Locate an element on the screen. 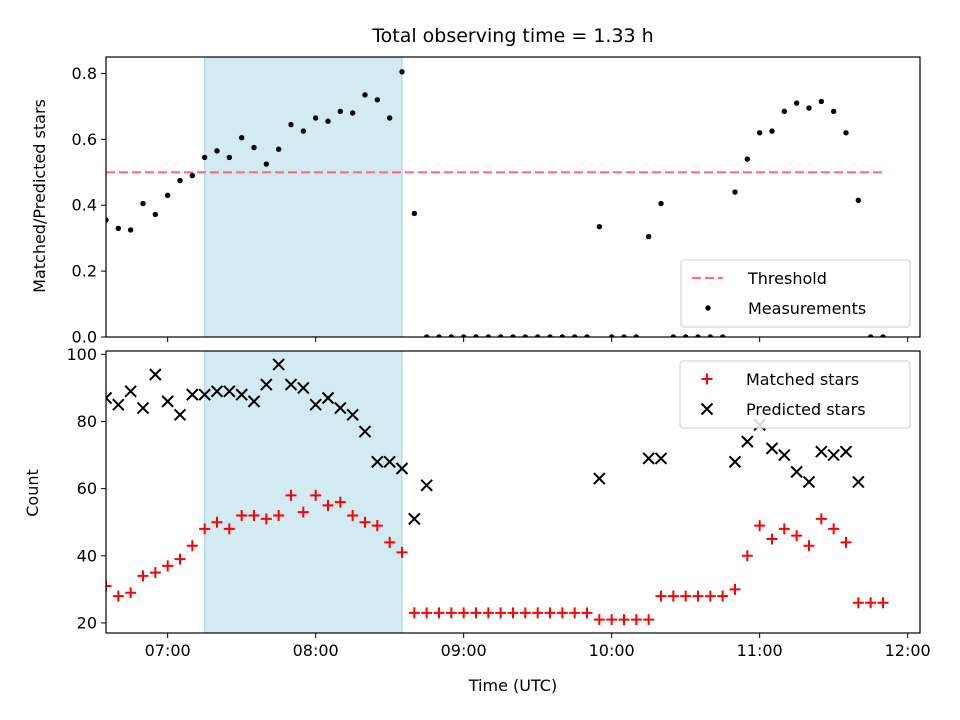 The width and height of the screenshot is (960, 720). x-tick-label: 07:00 is located at coordinates (168, 650).